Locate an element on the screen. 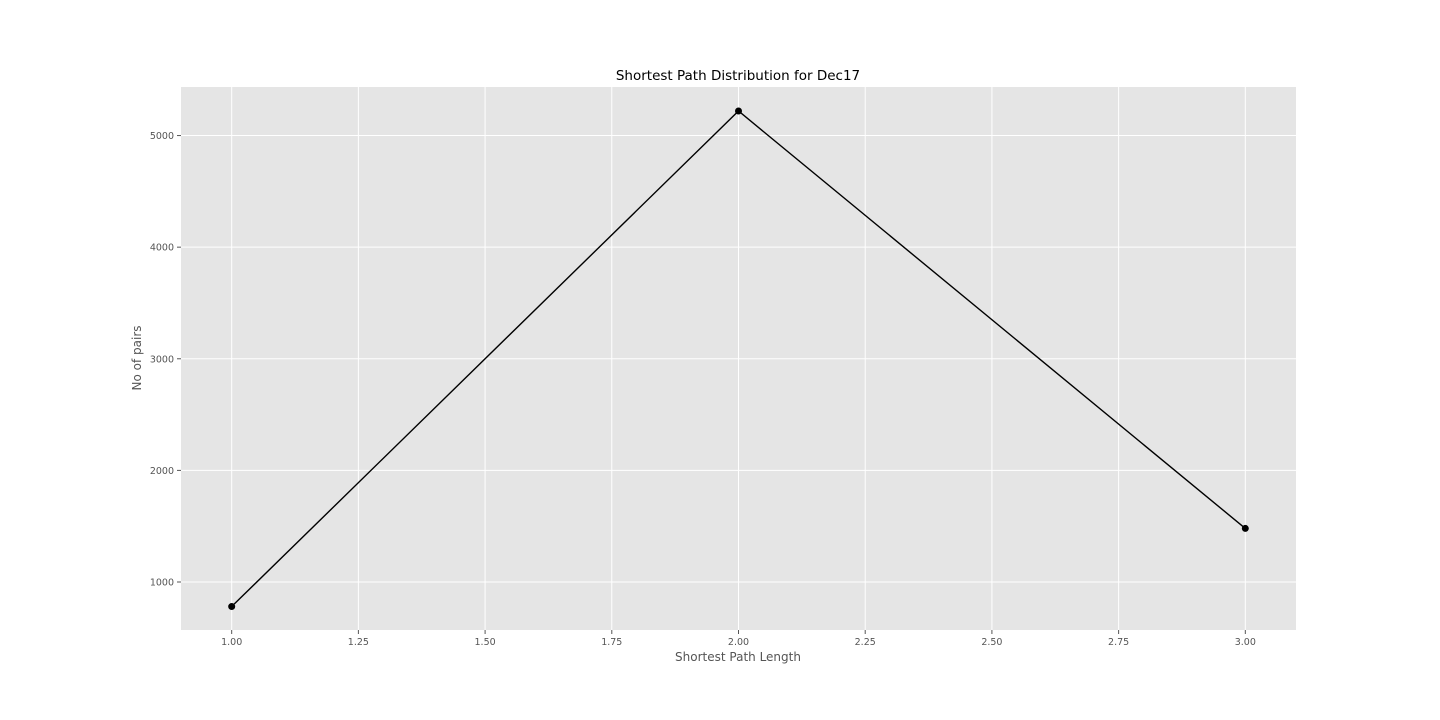 This screenshot has width=1440, height=720. x-tick-label: 2.25 is located at coordinates (865, 642).